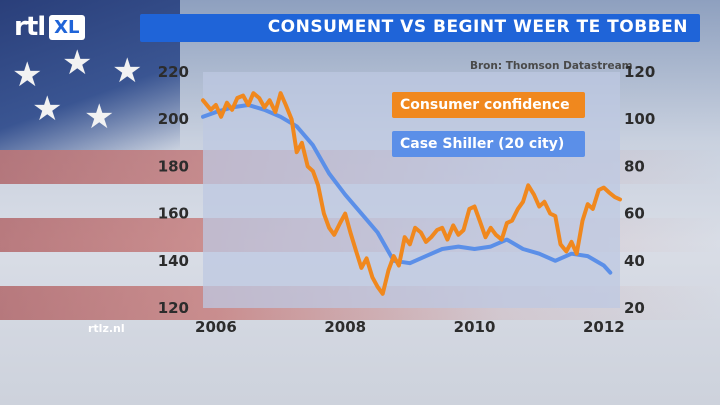  Describe the element at coordinates (639, 119) in the screenshot. I see `y-right-tick-label: 100` at that location.